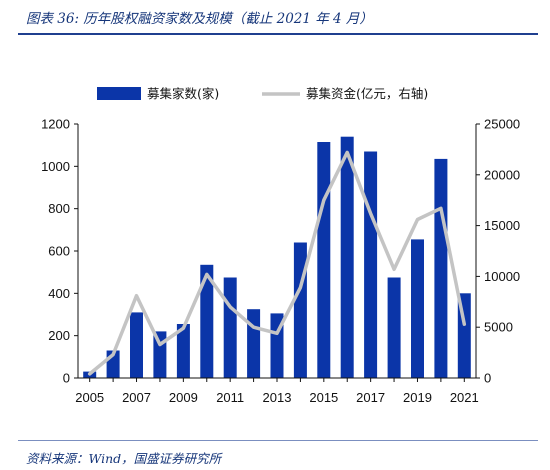 This screenshot has height=470, width=550. What do you see at coordinates (498, 327) in the screenshot?
I see `y-right-tick-label: 5000` at bounding box center [498, 327].